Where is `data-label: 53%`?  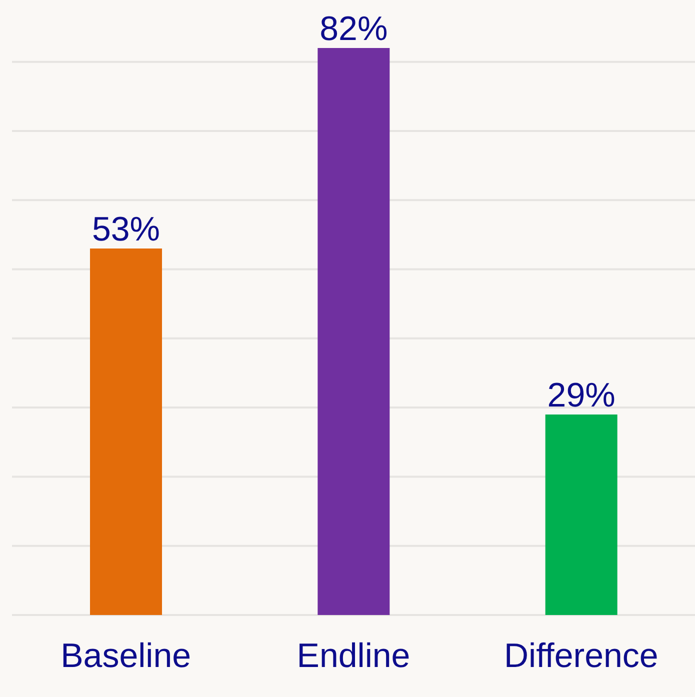
data-label: 53% is located at coordinates (126, 229).